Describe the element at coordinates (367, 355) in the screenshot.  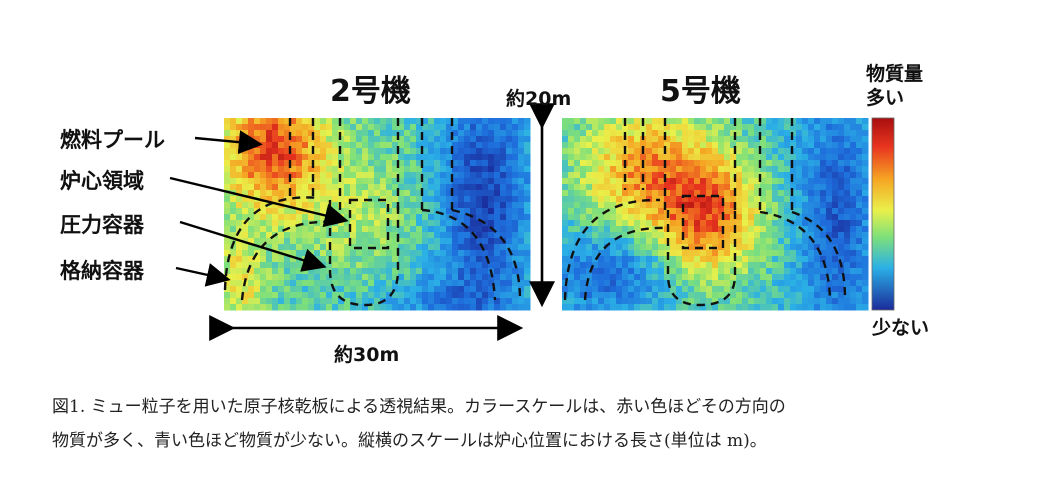
I see `width-dimension-label: 約30m` at that location.